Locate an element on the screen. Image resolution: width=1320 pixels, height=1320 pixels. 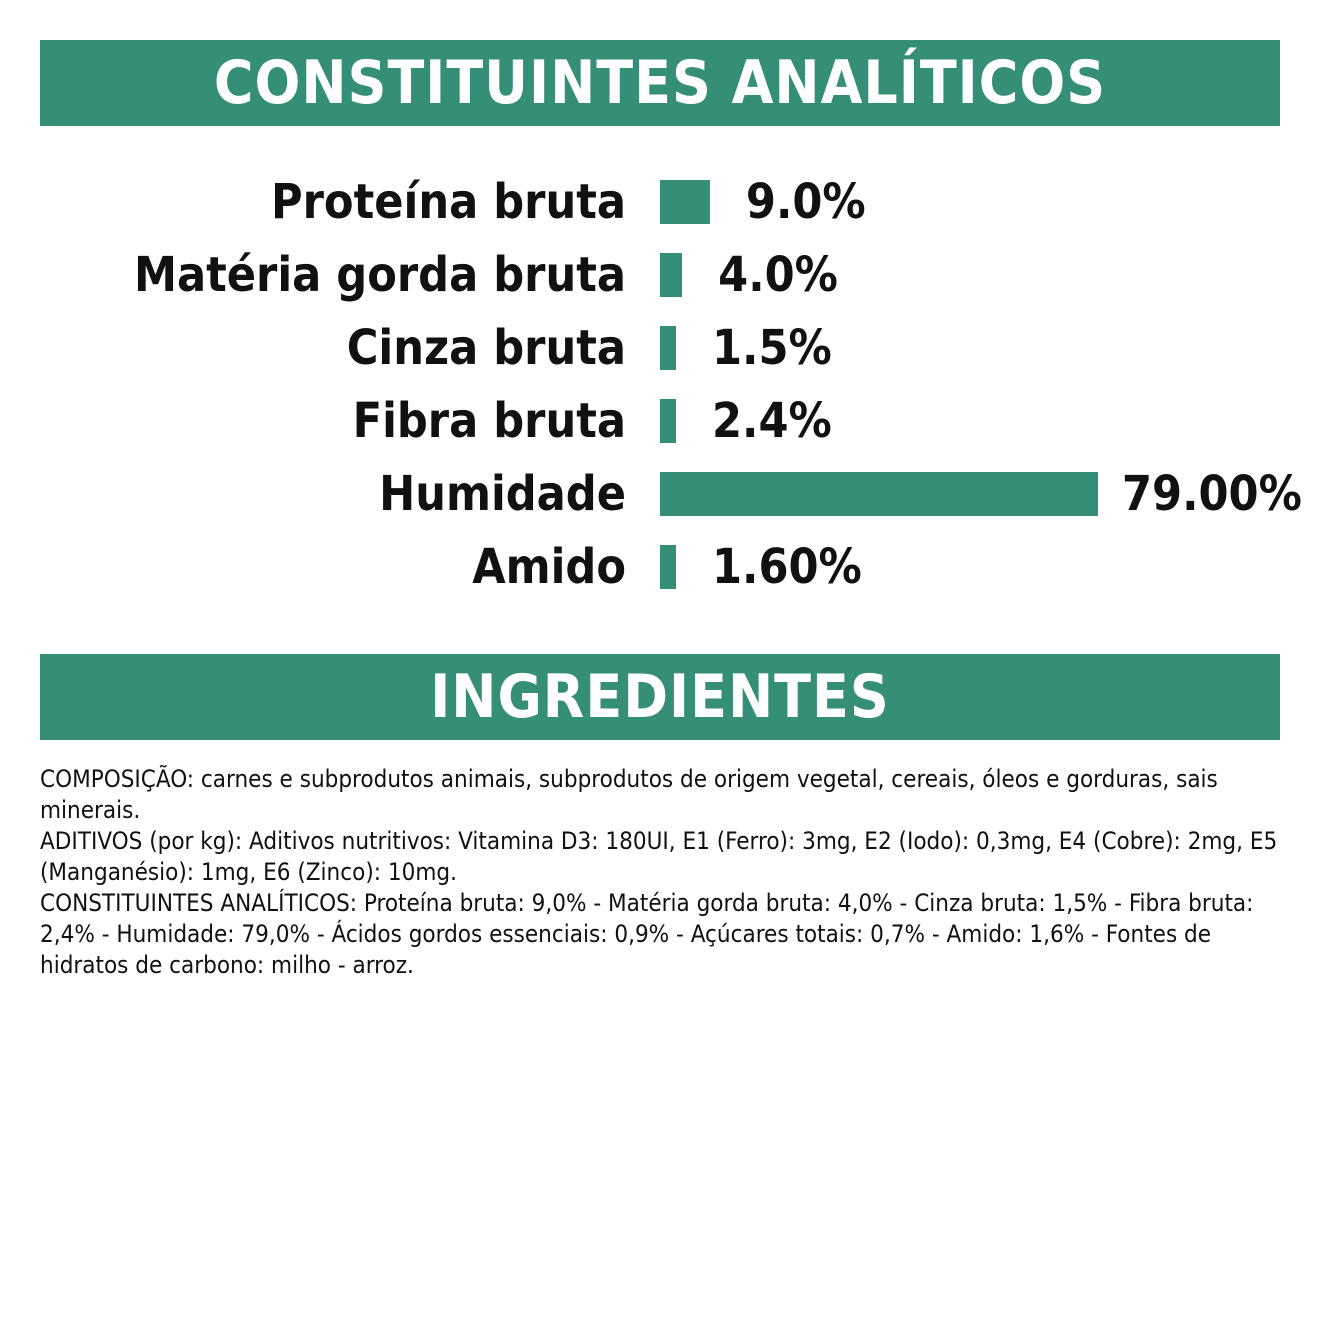
value-label: 1.60% is located at coordinates (787, 567).